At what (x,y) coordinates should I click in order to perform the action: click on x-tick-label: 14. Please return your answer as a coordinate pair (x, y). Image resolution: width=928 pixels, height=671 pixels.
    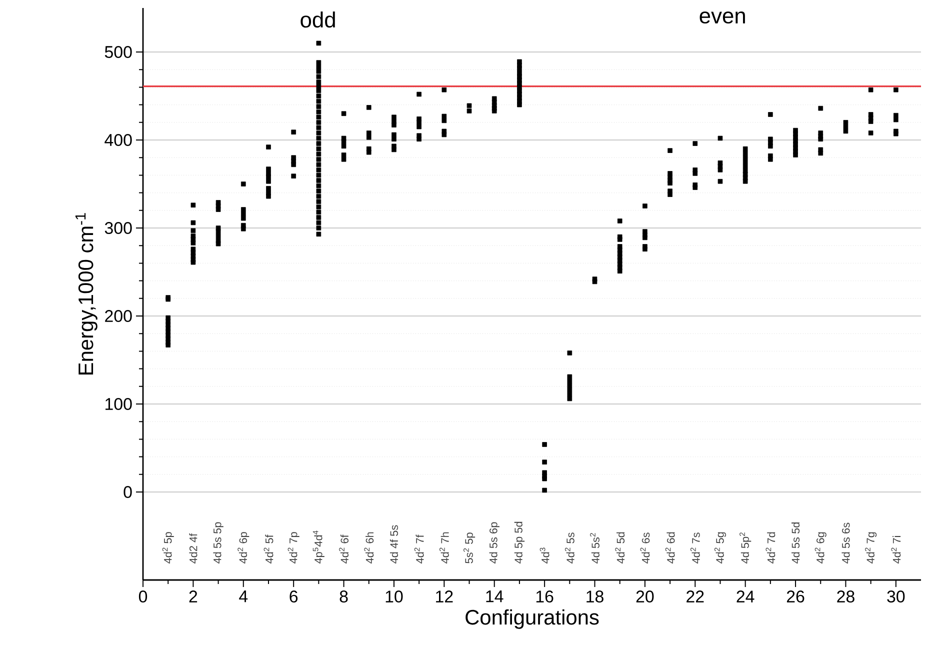
    Looking at the image, I should click on (495, 596).